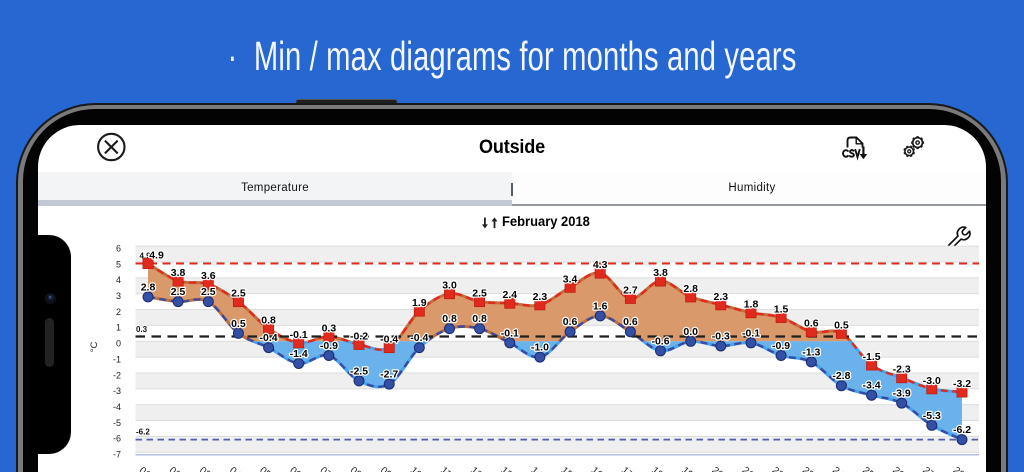  What do you see at coordinates (570, 279) in the screenshot?
I see `svg-text: 3.4` at bounding box center [570, 279].